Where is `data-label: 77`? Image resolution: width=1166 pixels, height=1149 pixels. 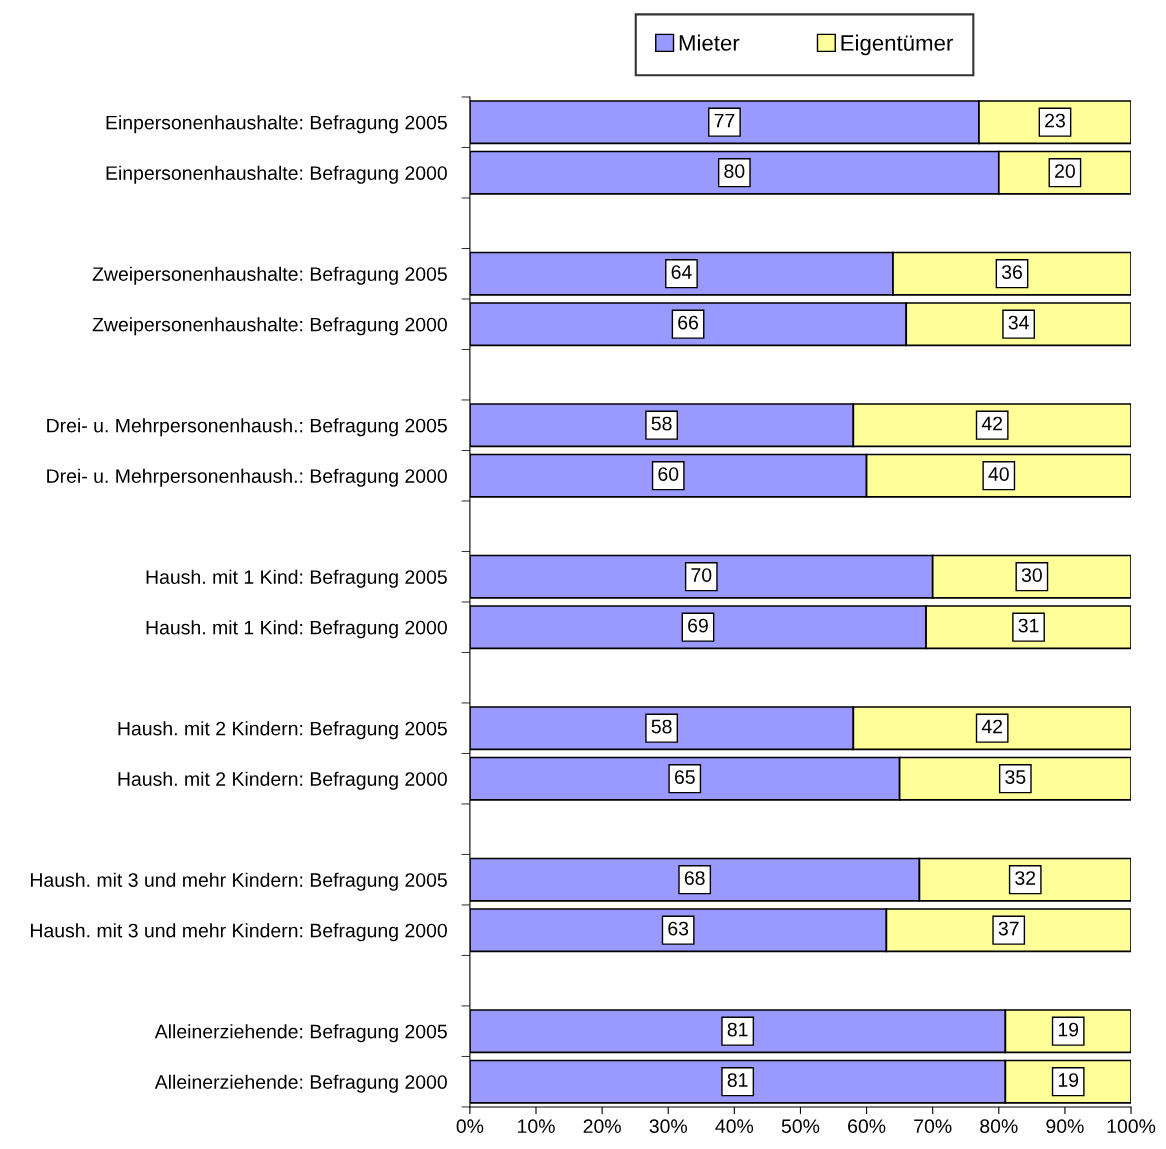 data-label: 77 is located at coordinates (724, 120).